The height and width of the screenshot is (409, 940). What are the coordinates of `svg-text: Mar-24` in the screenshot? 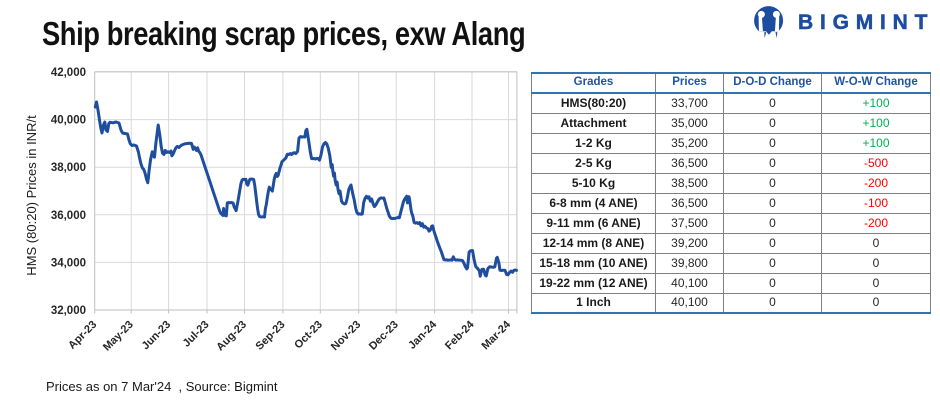 It's located at (497, 335).